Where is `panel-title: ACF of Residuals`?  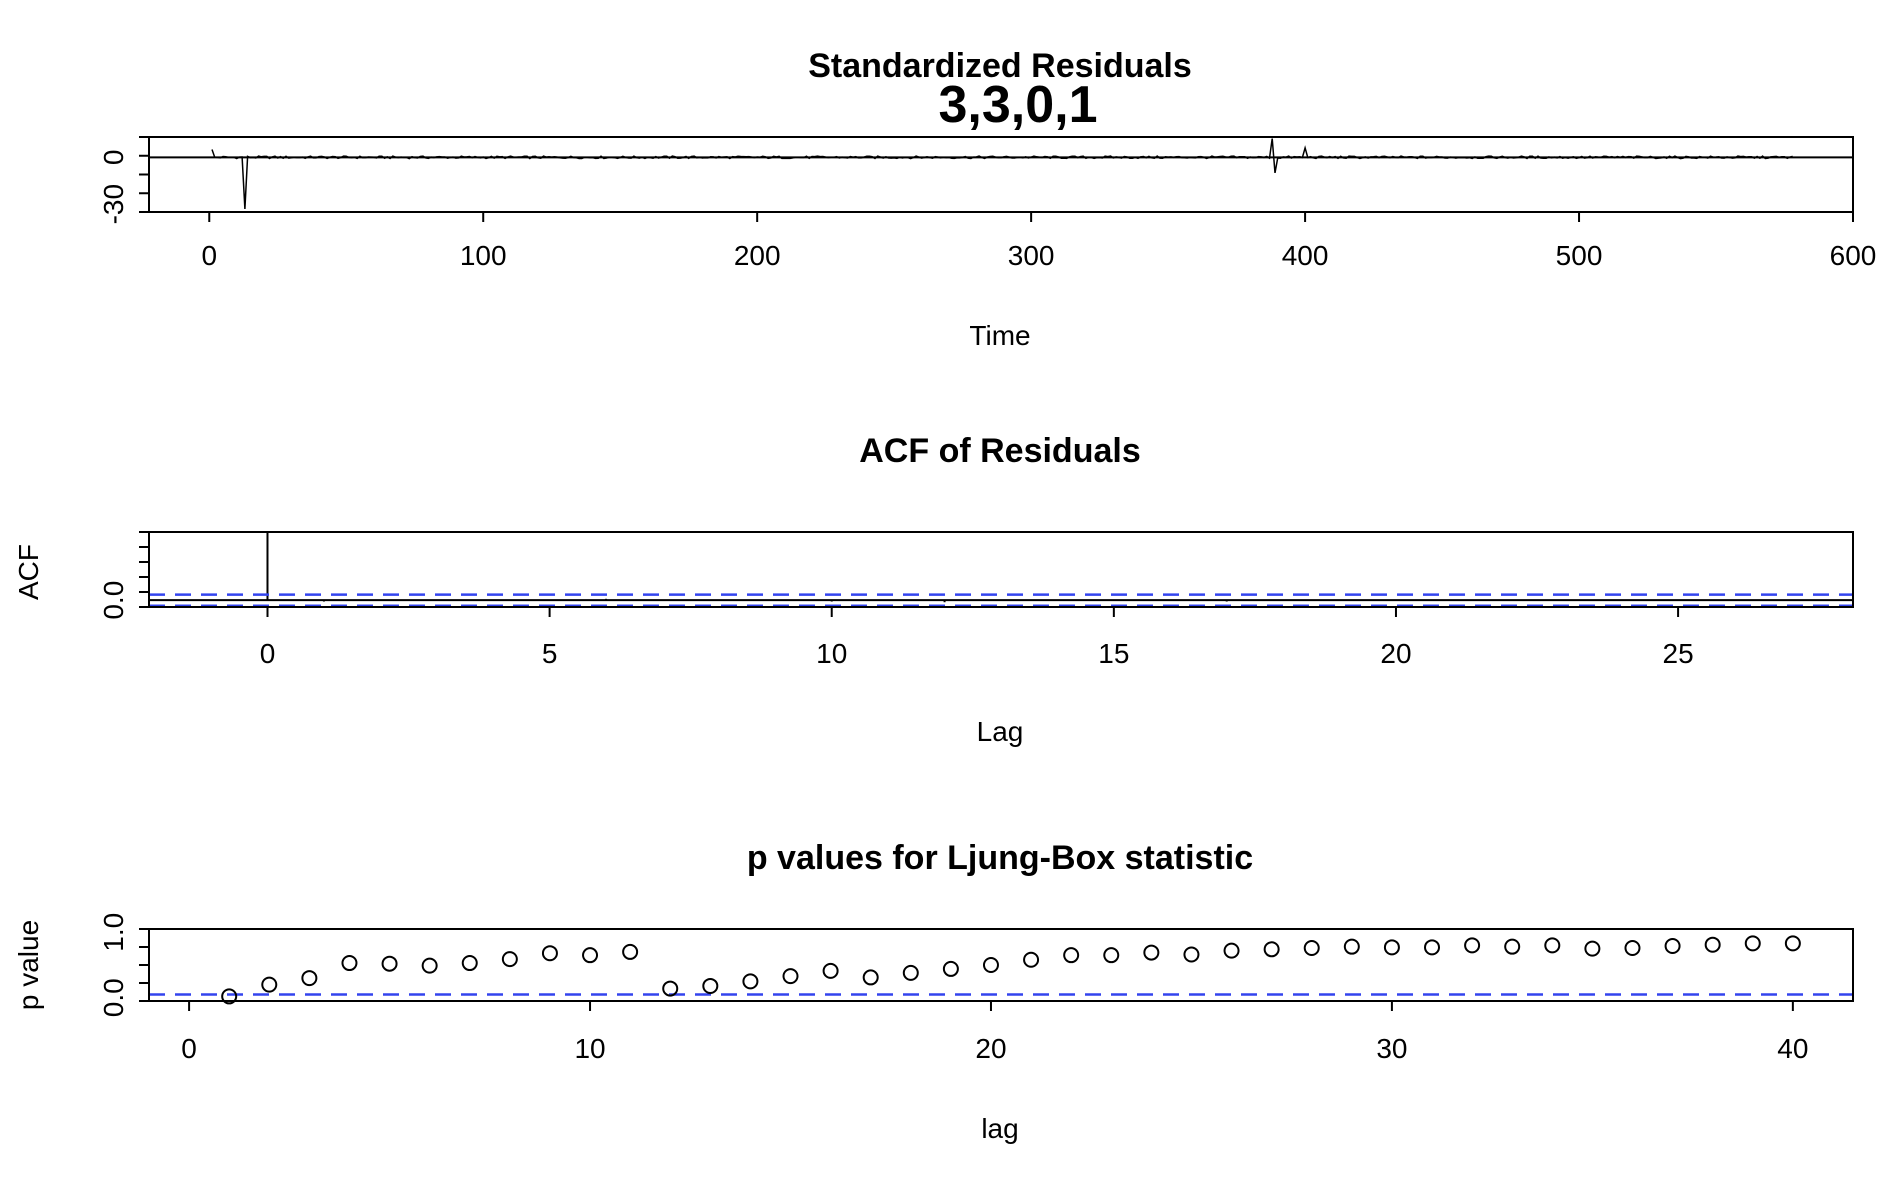 panel-title: ACF of Residuals is located at coordinates (999, 451).